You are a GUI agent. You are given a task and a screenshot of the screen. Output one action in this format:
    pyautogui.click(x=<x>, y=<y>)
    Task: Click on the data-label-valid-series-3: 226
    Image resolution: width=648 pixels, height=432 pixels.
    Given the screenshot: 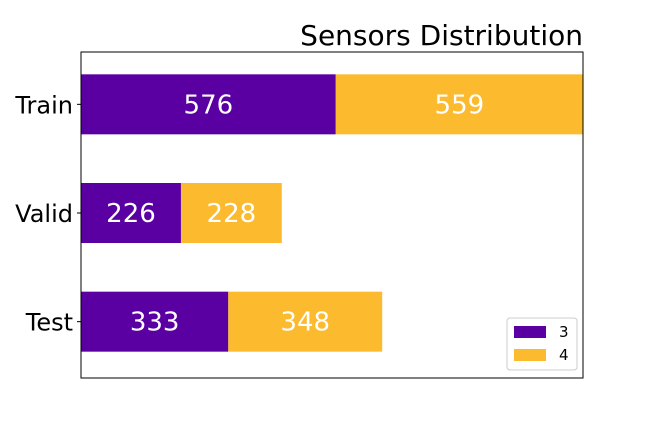 What is the action you would take?
    pyautogui.click(x=131, y=214)
    